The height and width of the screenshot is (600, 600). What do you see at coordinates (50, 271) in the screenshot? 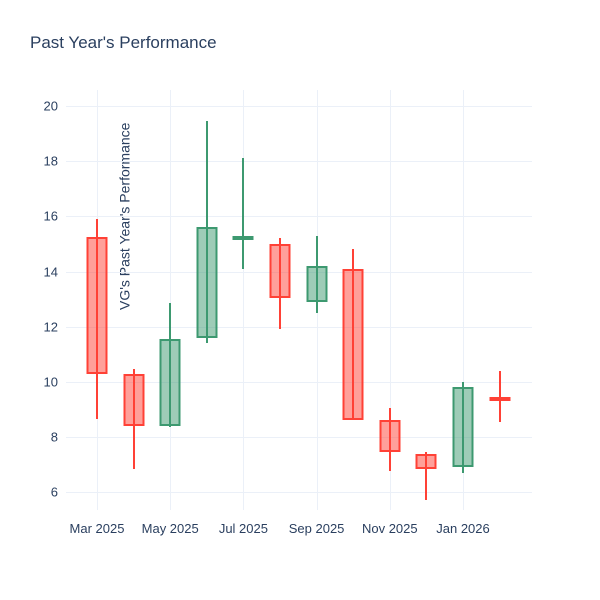
I see `y-tick-label: 14` at bounding box center [50, 271].